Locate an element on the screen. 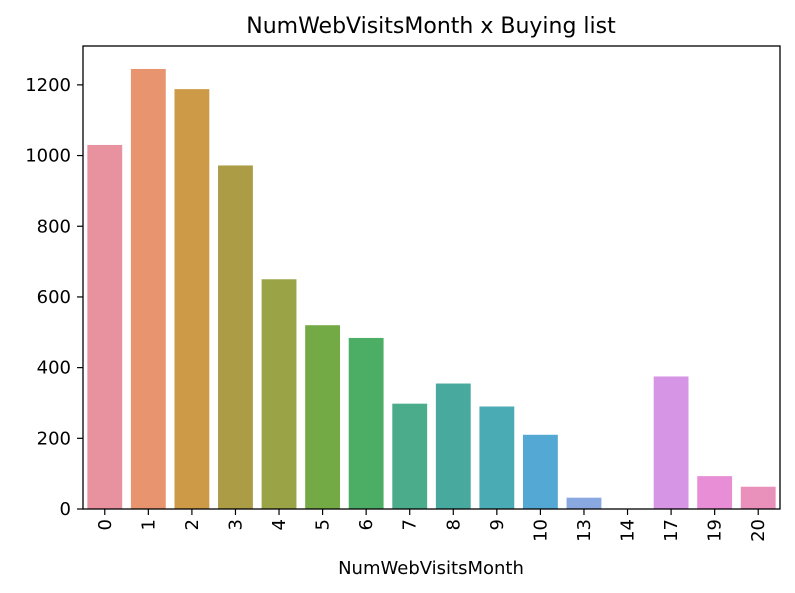 This screenshot has height=593, width=795. x-tick-label: 7 is located at coordinates (410, 524).